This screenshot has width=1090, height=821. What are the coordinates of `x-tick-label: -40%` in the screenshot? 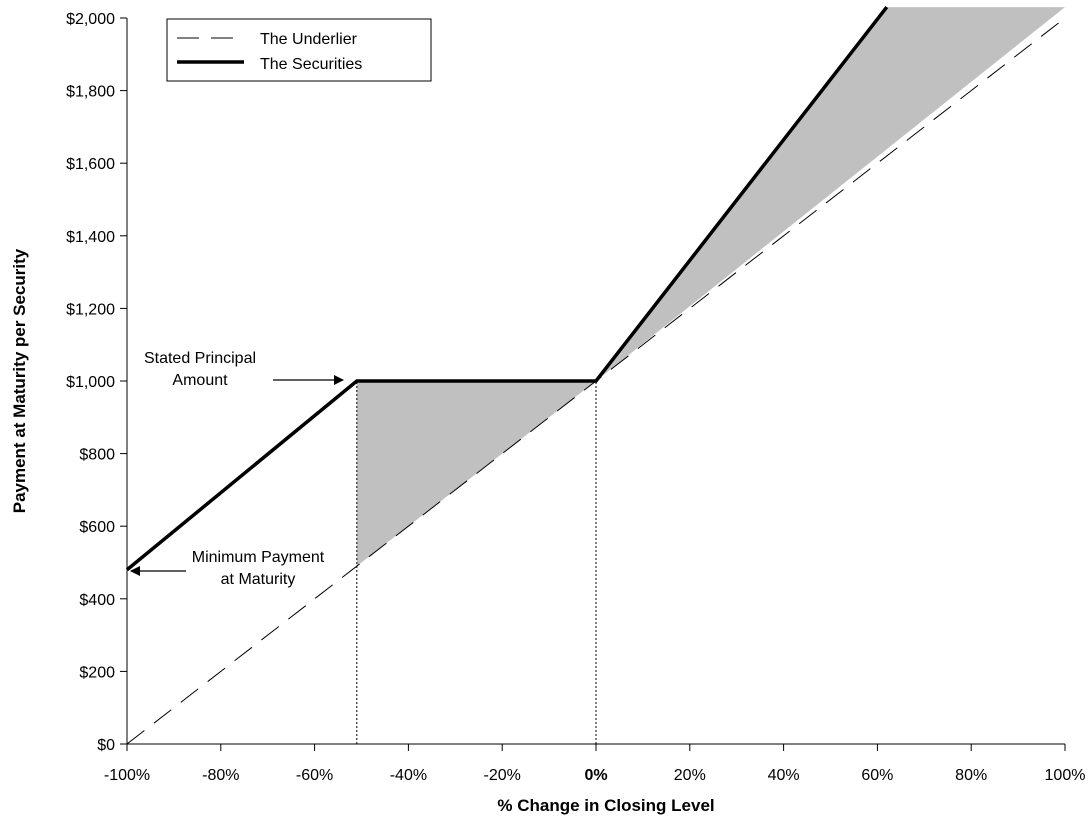 It's located at (408, 775).